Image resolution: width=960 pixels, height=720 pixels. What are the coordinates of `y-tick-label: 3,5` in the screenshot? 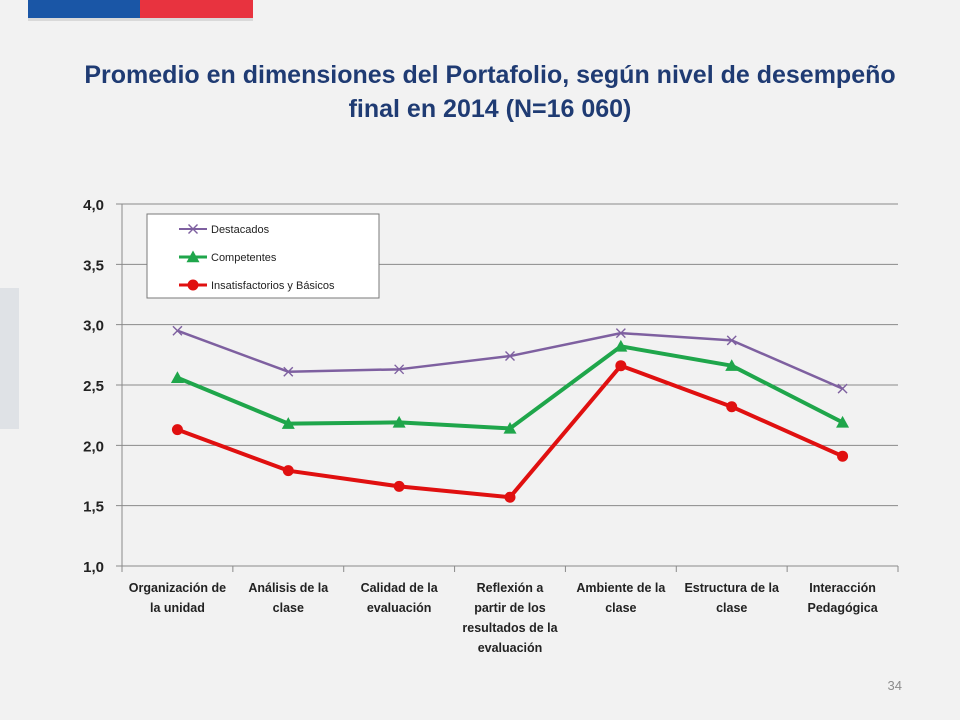 It's located at (93, 265).